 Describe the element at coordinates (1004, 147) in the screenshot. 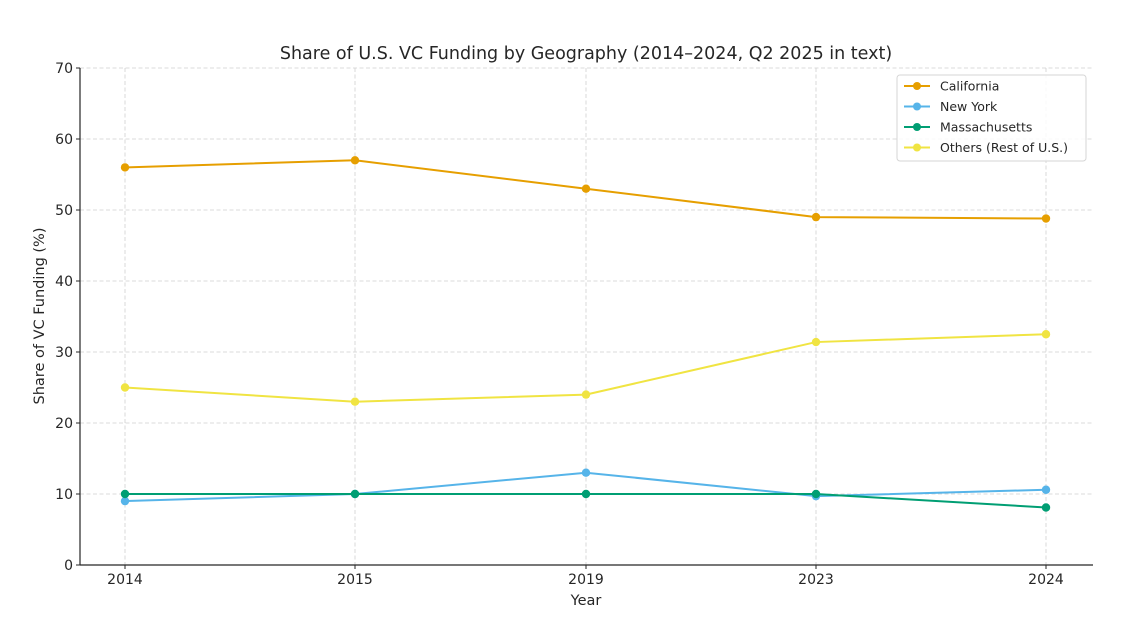

I see `legend-label: Others (Rest of U.S.)` at that location.